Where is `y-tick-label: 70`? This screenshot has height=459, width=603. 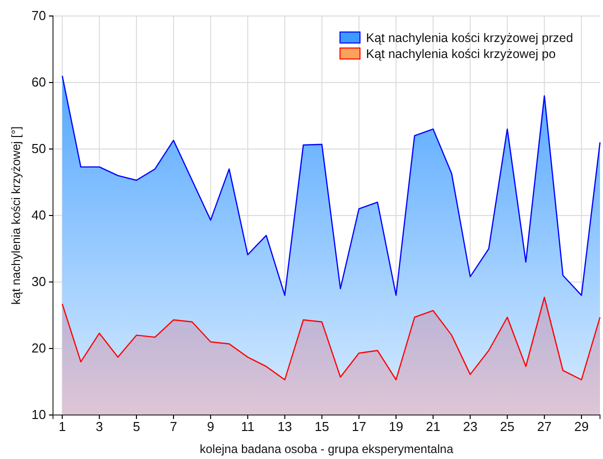
y-tick-label: 70 is located at coordinates (39, 16).